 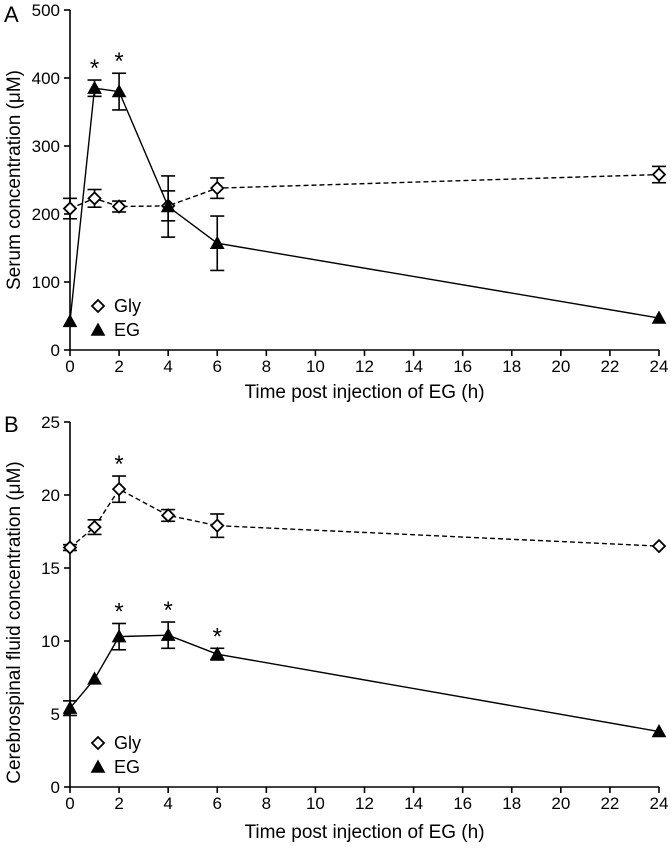 I want to click on series-eg, so click(x=364, y=679).